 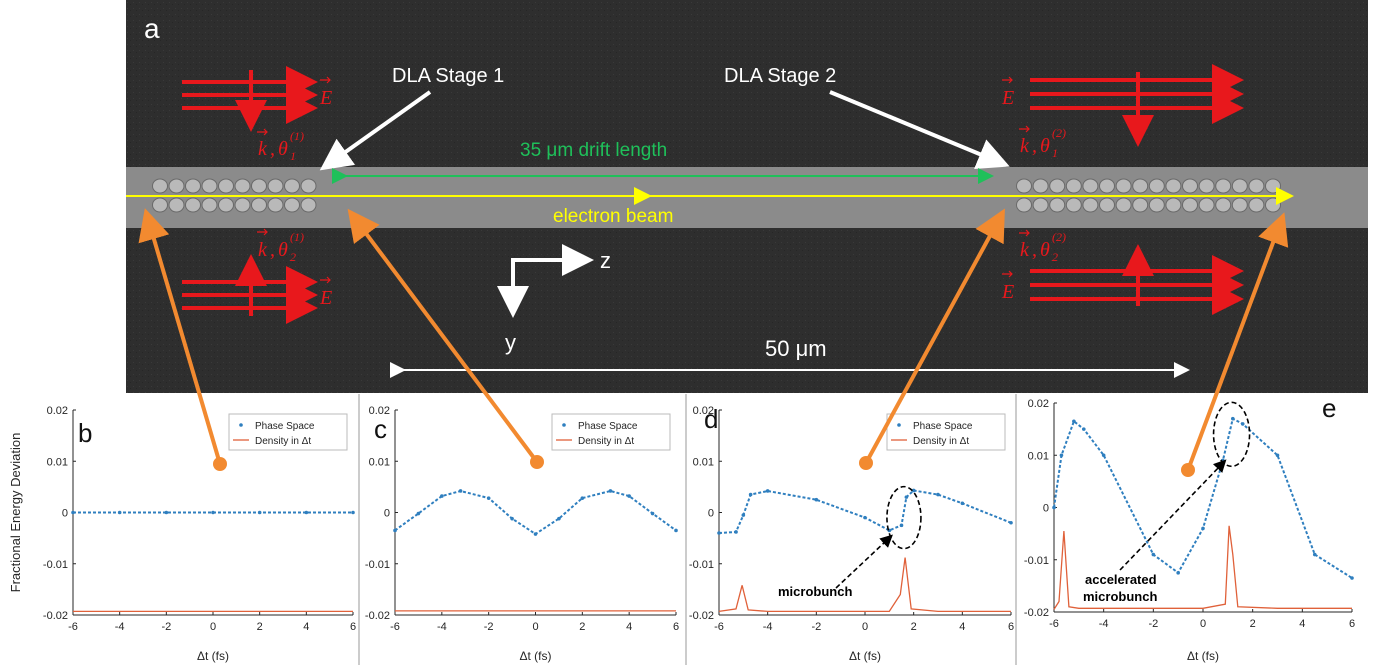 What do you see at coordinates (379, 411) in the screenshot?
I see `y-tick-label: 0.02` at bounding box center [379, 411].